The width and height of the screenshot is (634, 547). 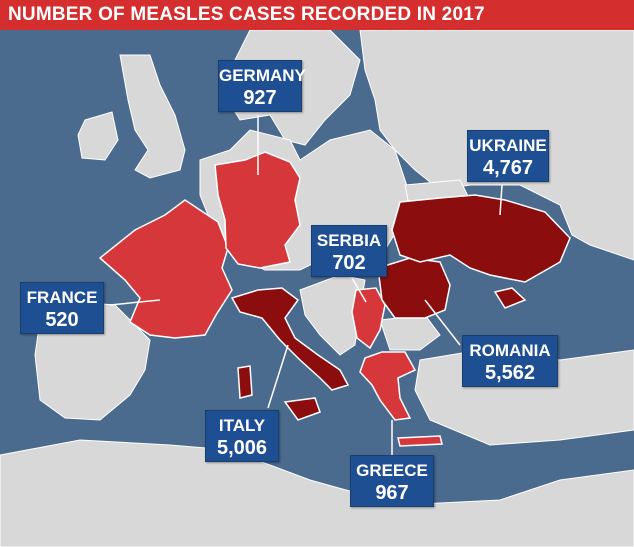 I want to click on country-ukraine, so click(x=481, y=238).